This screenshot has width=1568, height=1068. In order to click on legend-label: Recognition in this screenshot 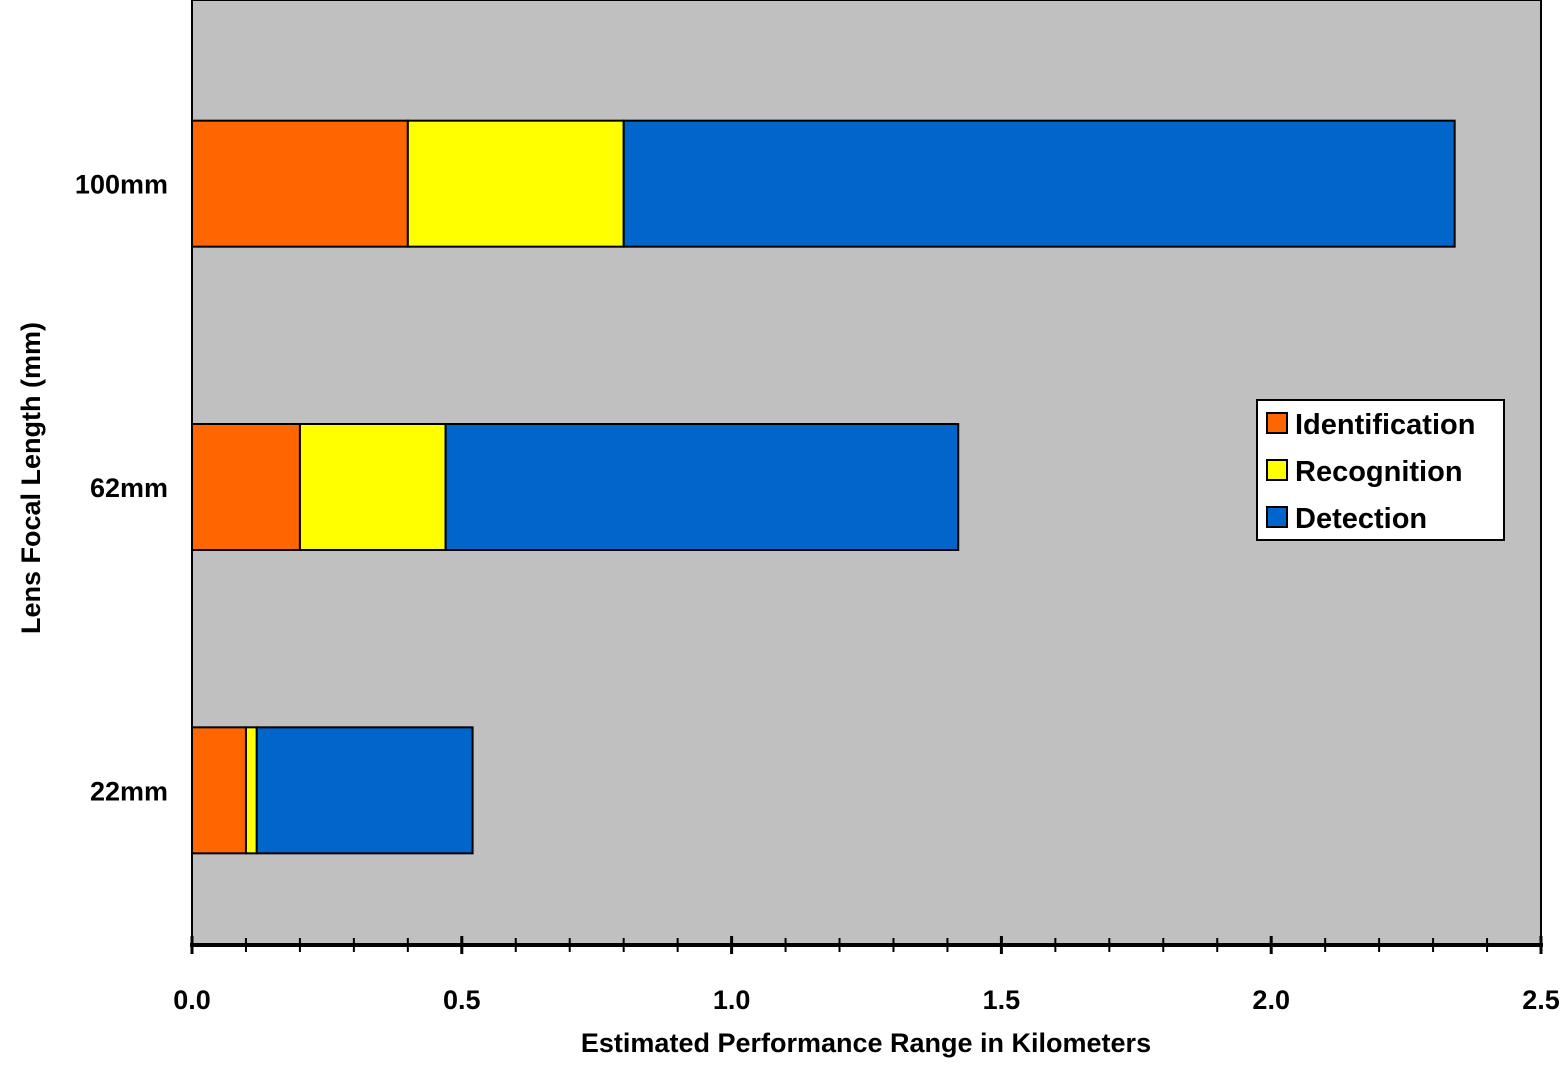, I will do `click(1379, 472)`.